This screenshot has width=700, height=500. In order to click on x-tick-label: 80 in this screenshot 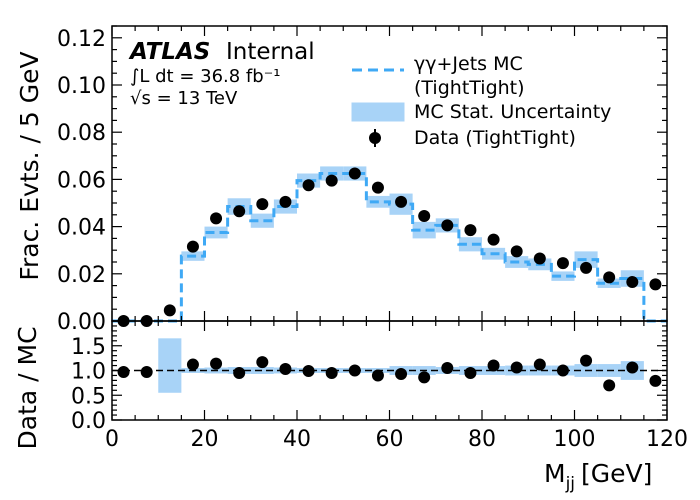, I will do `click(482, 439)`.